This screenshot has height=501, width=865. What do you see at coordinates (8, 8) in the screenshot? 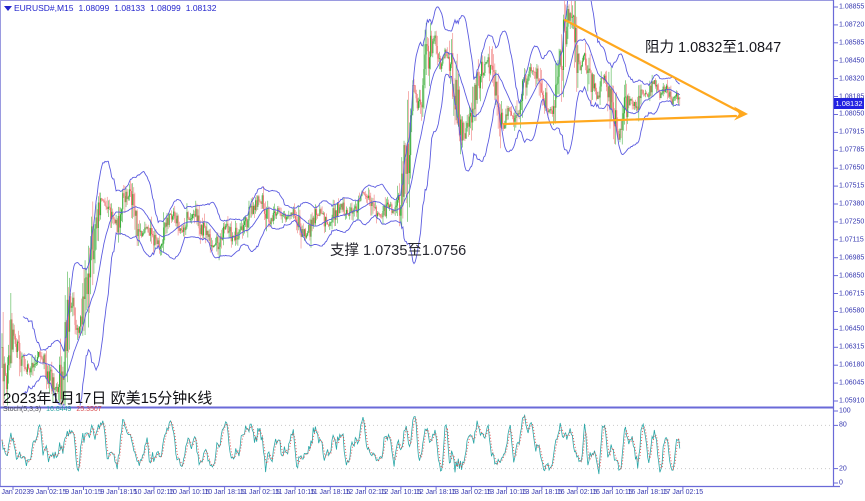
I see `chart-collapse-icon` at bounding box center [8, 8].